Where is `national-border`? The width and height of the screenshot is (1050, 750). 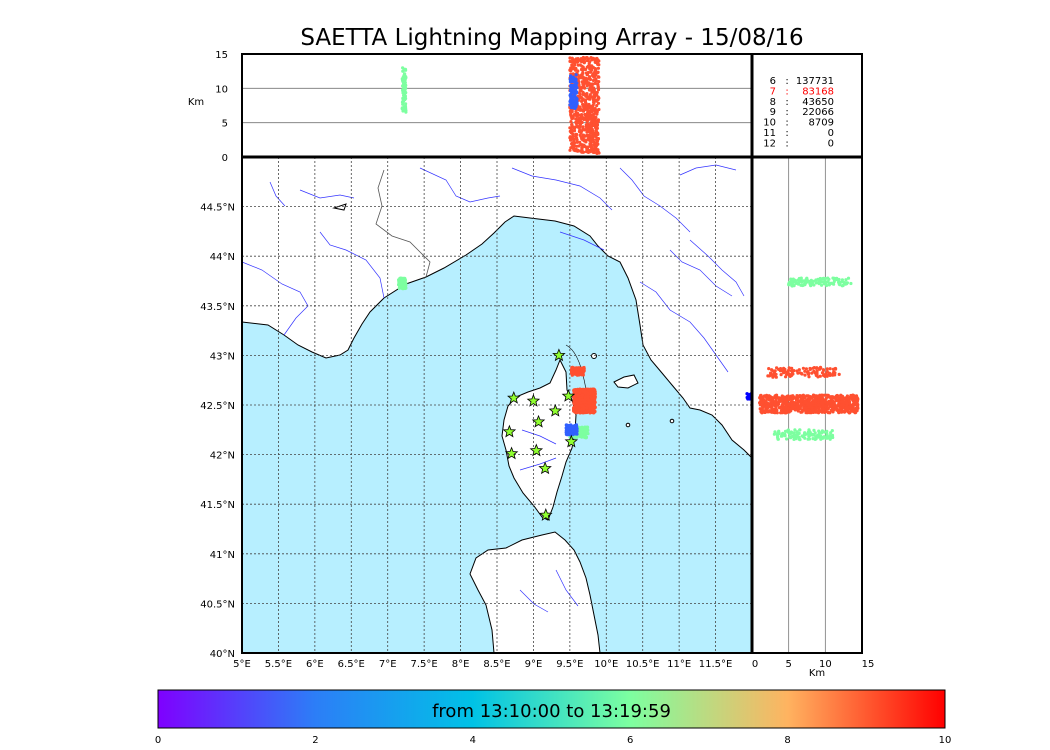 national-border is located at coordinates (403, 223).